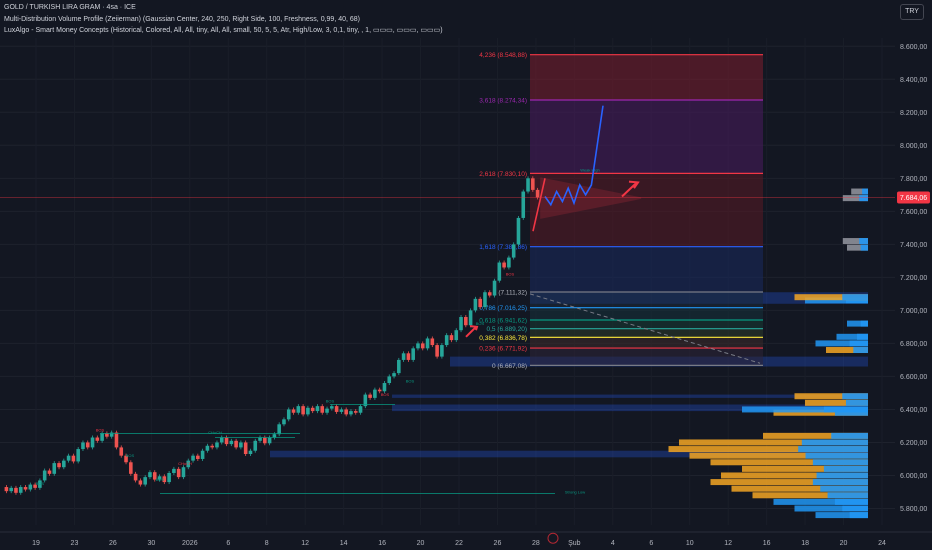  What do you see at coordinates (574, 543) in the screenshot?
I see `x-tick-label: Şub` at bounding box center [574, 543].